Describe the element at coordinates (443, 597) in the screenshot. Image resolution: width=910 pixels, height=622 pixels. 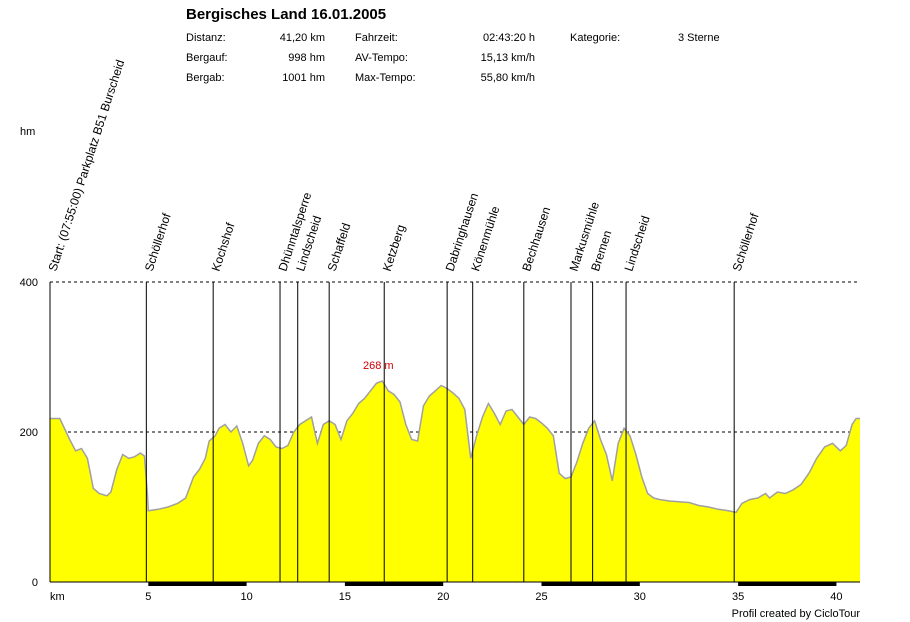
I see `x-tick-label: 20` at that location.